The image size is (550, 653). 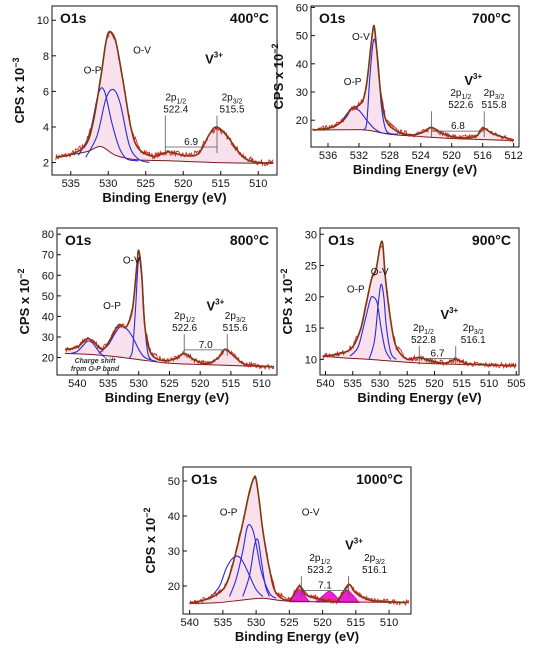 I want to click on x-tick-label: 516, so click(x=482, y=156).